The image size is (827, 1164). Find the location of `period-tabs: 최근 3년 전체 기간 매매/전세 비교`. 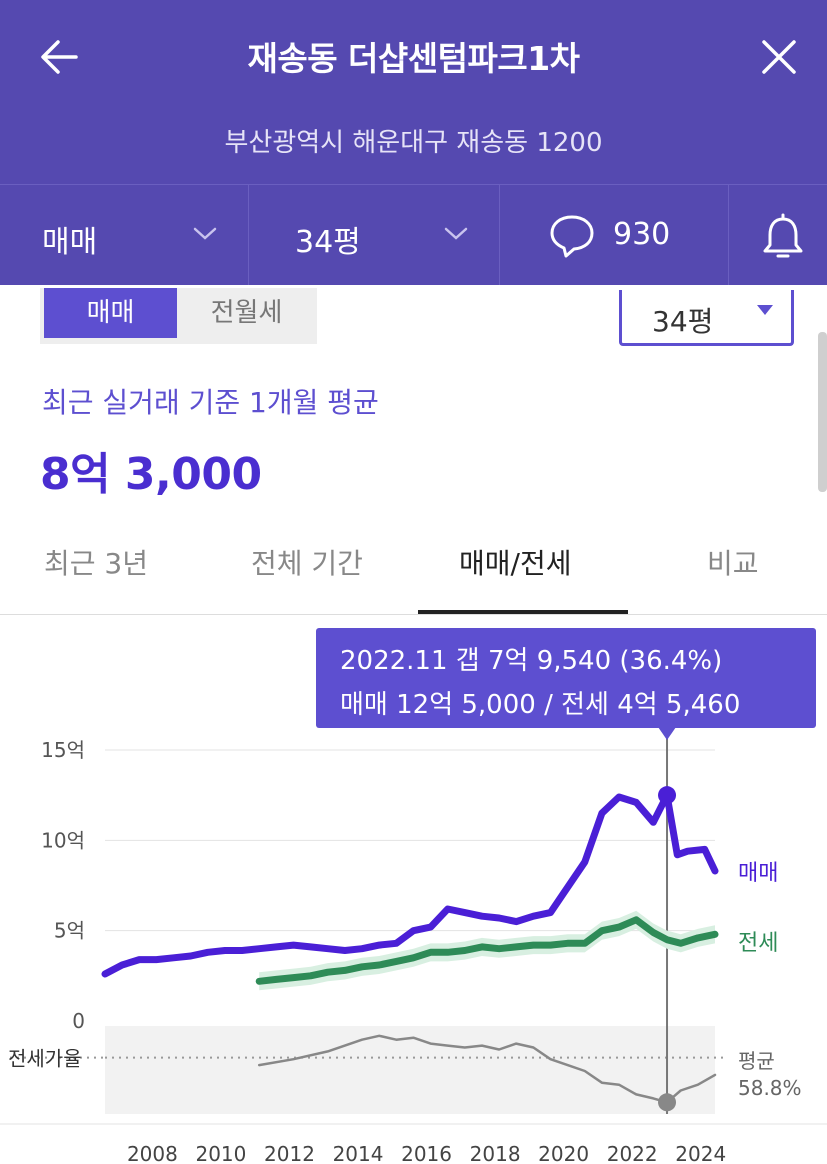

period-tabs: 최근 3년 전체 기간 매매/전세 비교 is located at coordinates (413, 567).